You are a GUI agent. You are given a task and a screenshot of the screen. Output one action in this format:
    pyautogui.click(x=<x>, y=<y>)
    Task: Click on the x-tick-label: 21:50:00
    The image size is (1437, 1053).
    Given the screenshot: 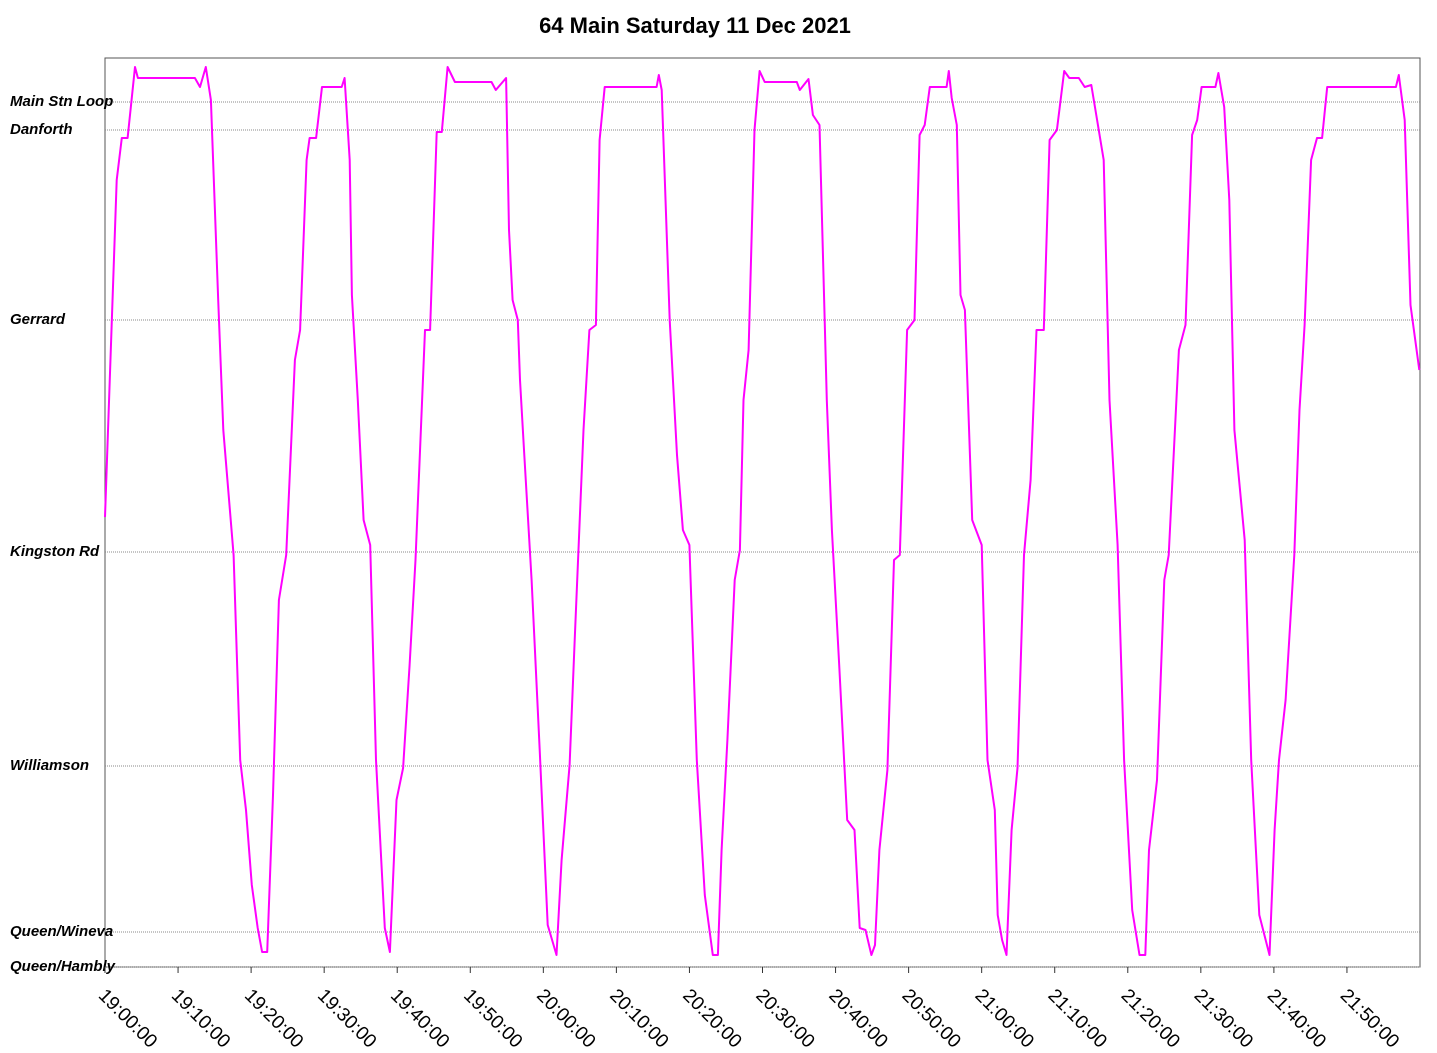 What is the action you would take?
    pyautogui.click(x=1369, y=1018)
    